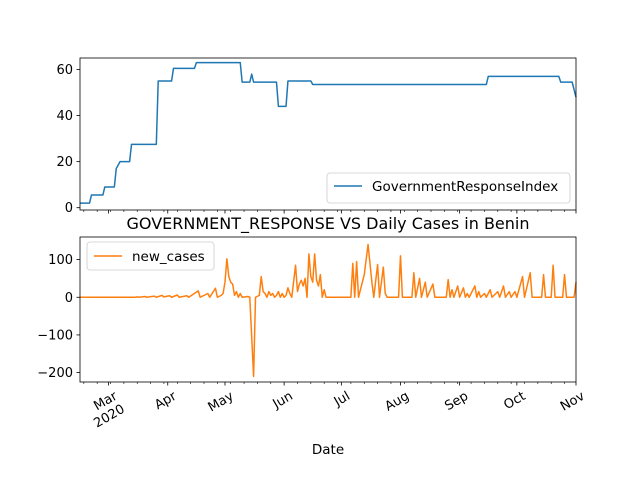 This screenshot has height=480, width=640. I want to click on y-tick-label: 40, so click(64, 116).